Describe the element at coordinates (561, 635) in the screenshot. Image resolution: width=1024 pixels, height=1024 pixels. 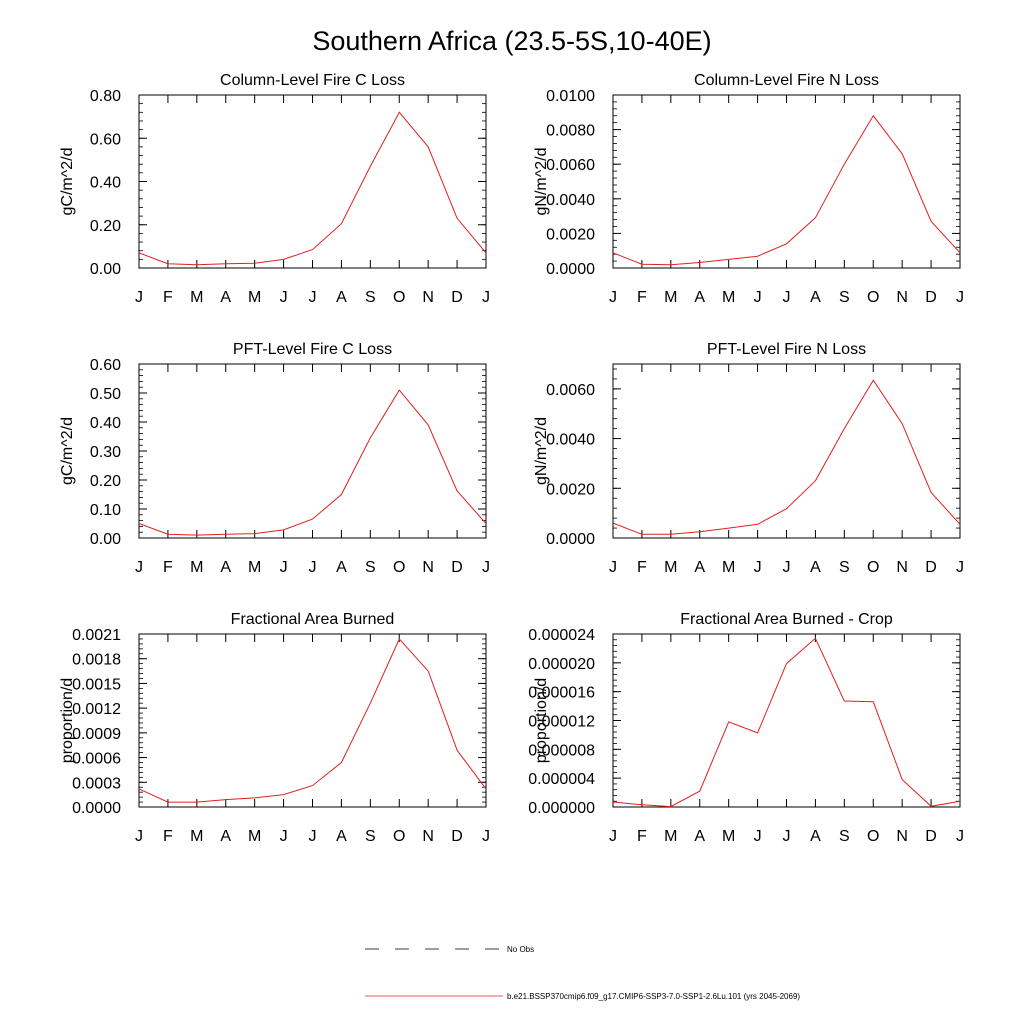
I see `y-tick-label: 0.000024` at that location.